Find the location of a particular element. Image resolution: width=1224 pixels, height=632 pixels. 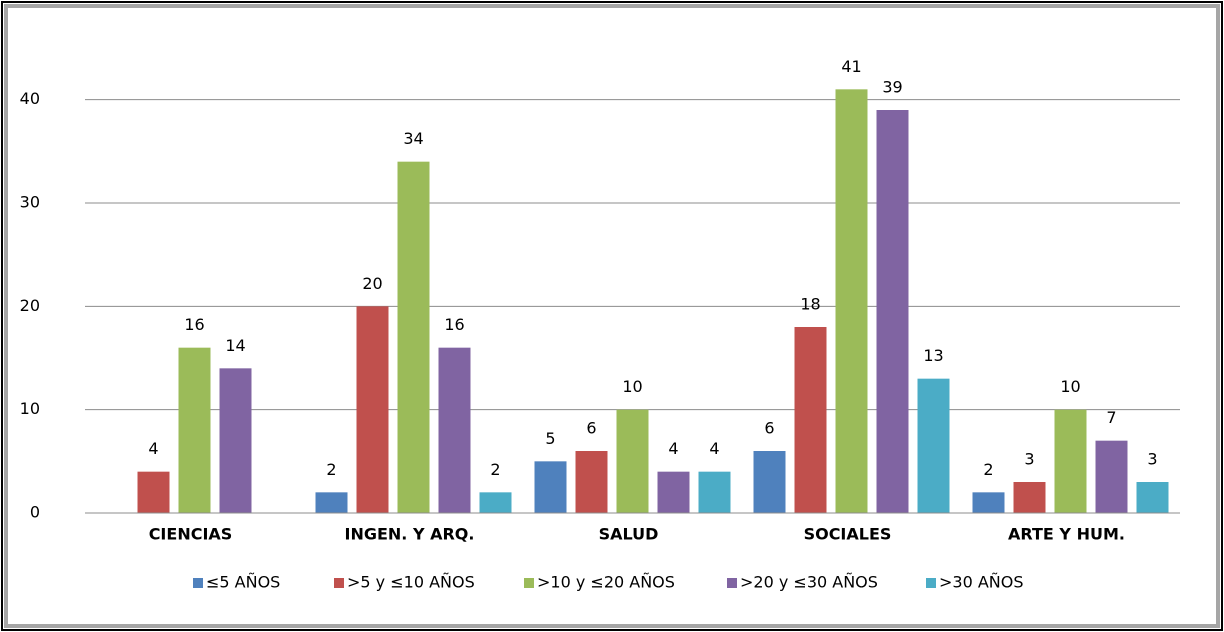

x-tick-label: INGEN. Y ARQ. is located at coordinates (410, 534).